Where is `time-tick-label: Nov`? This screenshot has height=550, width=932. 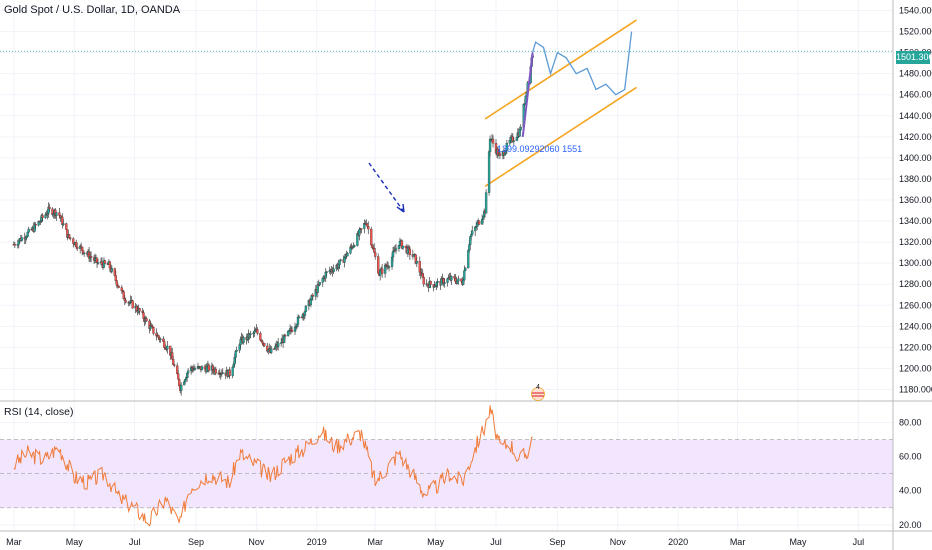 time-tick-label: Nov is located at coordinates (256, 542).